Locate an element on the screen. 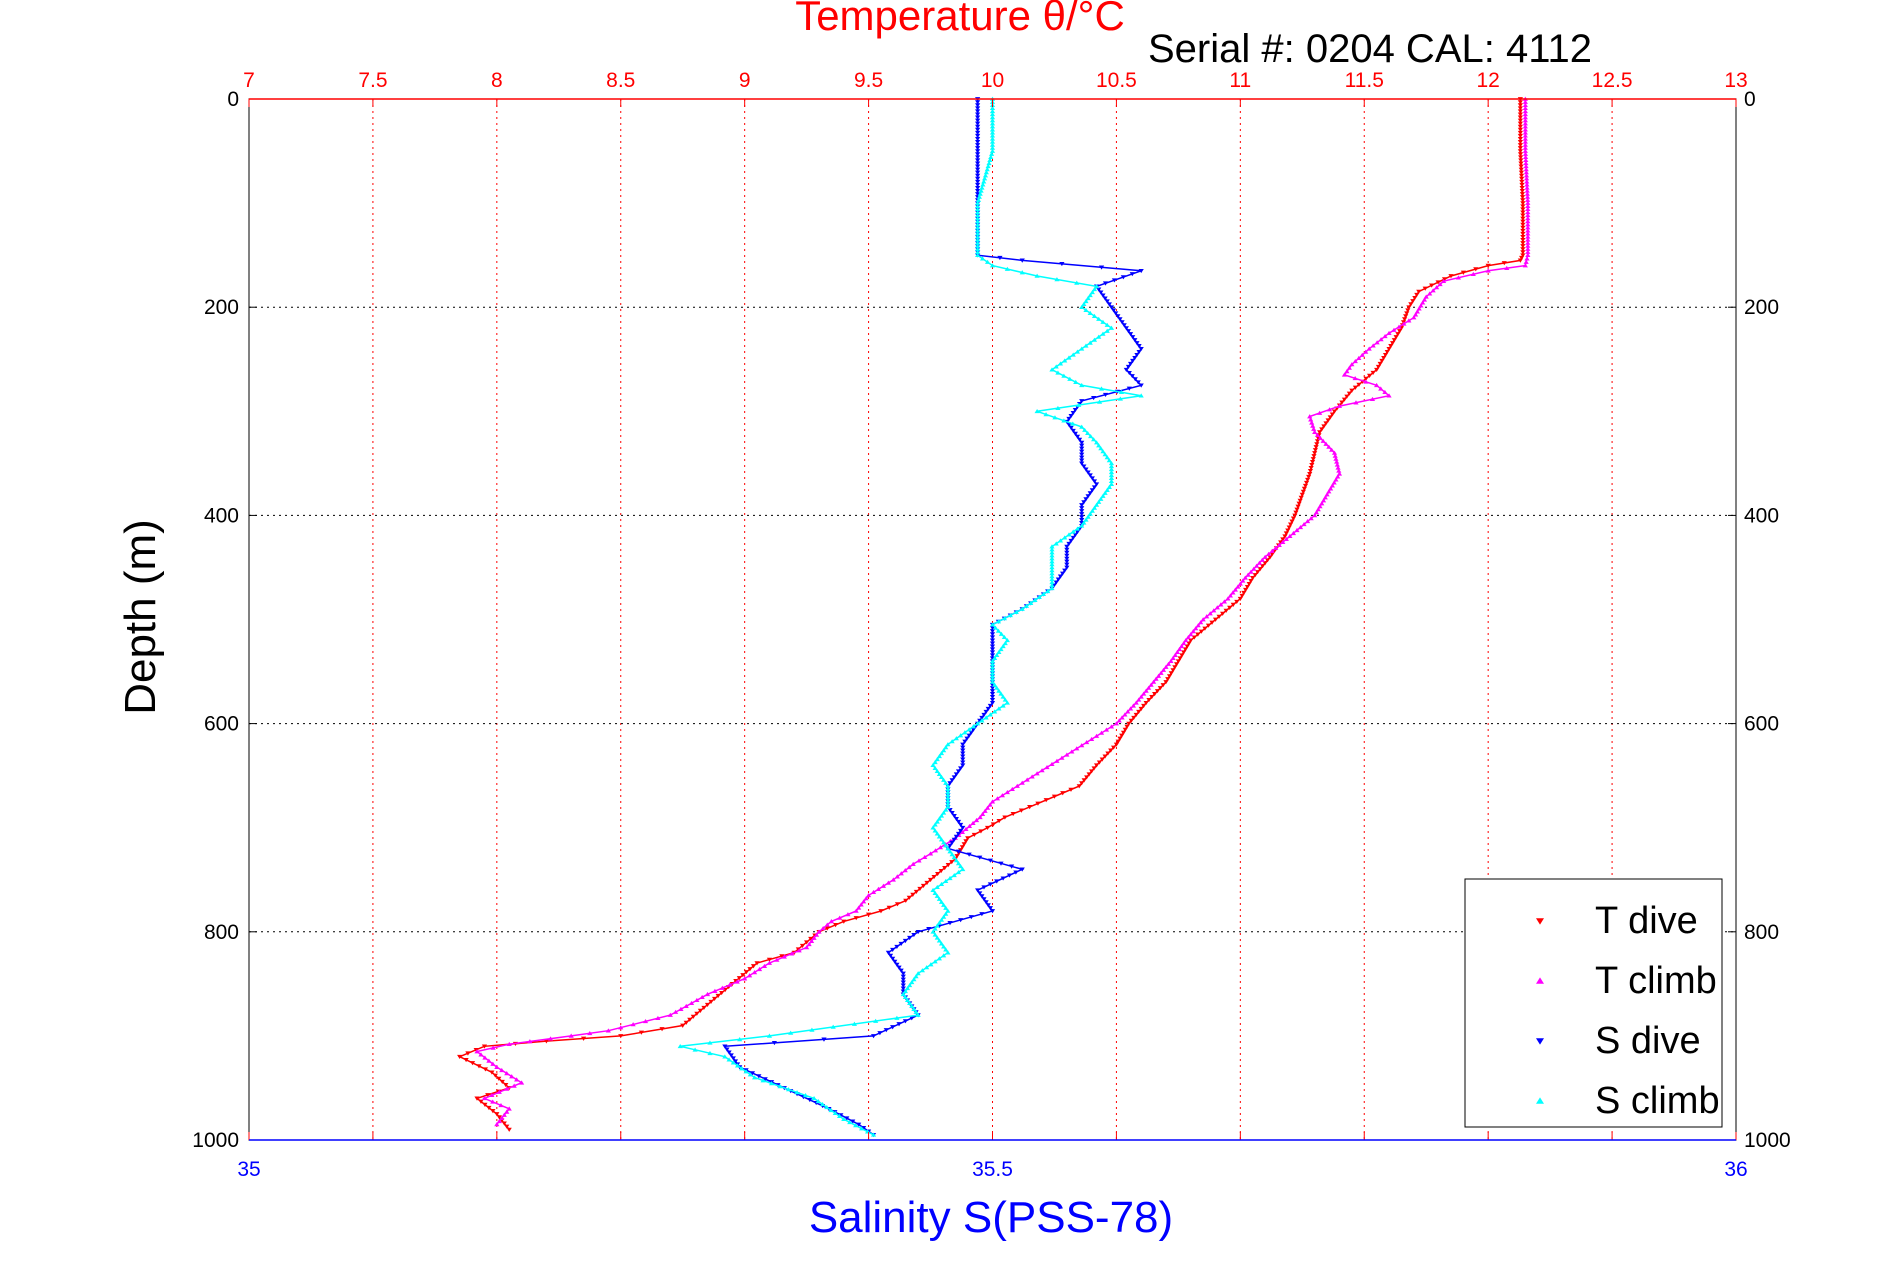  left-tick-label: 600 is located at coordinates (221, 724).